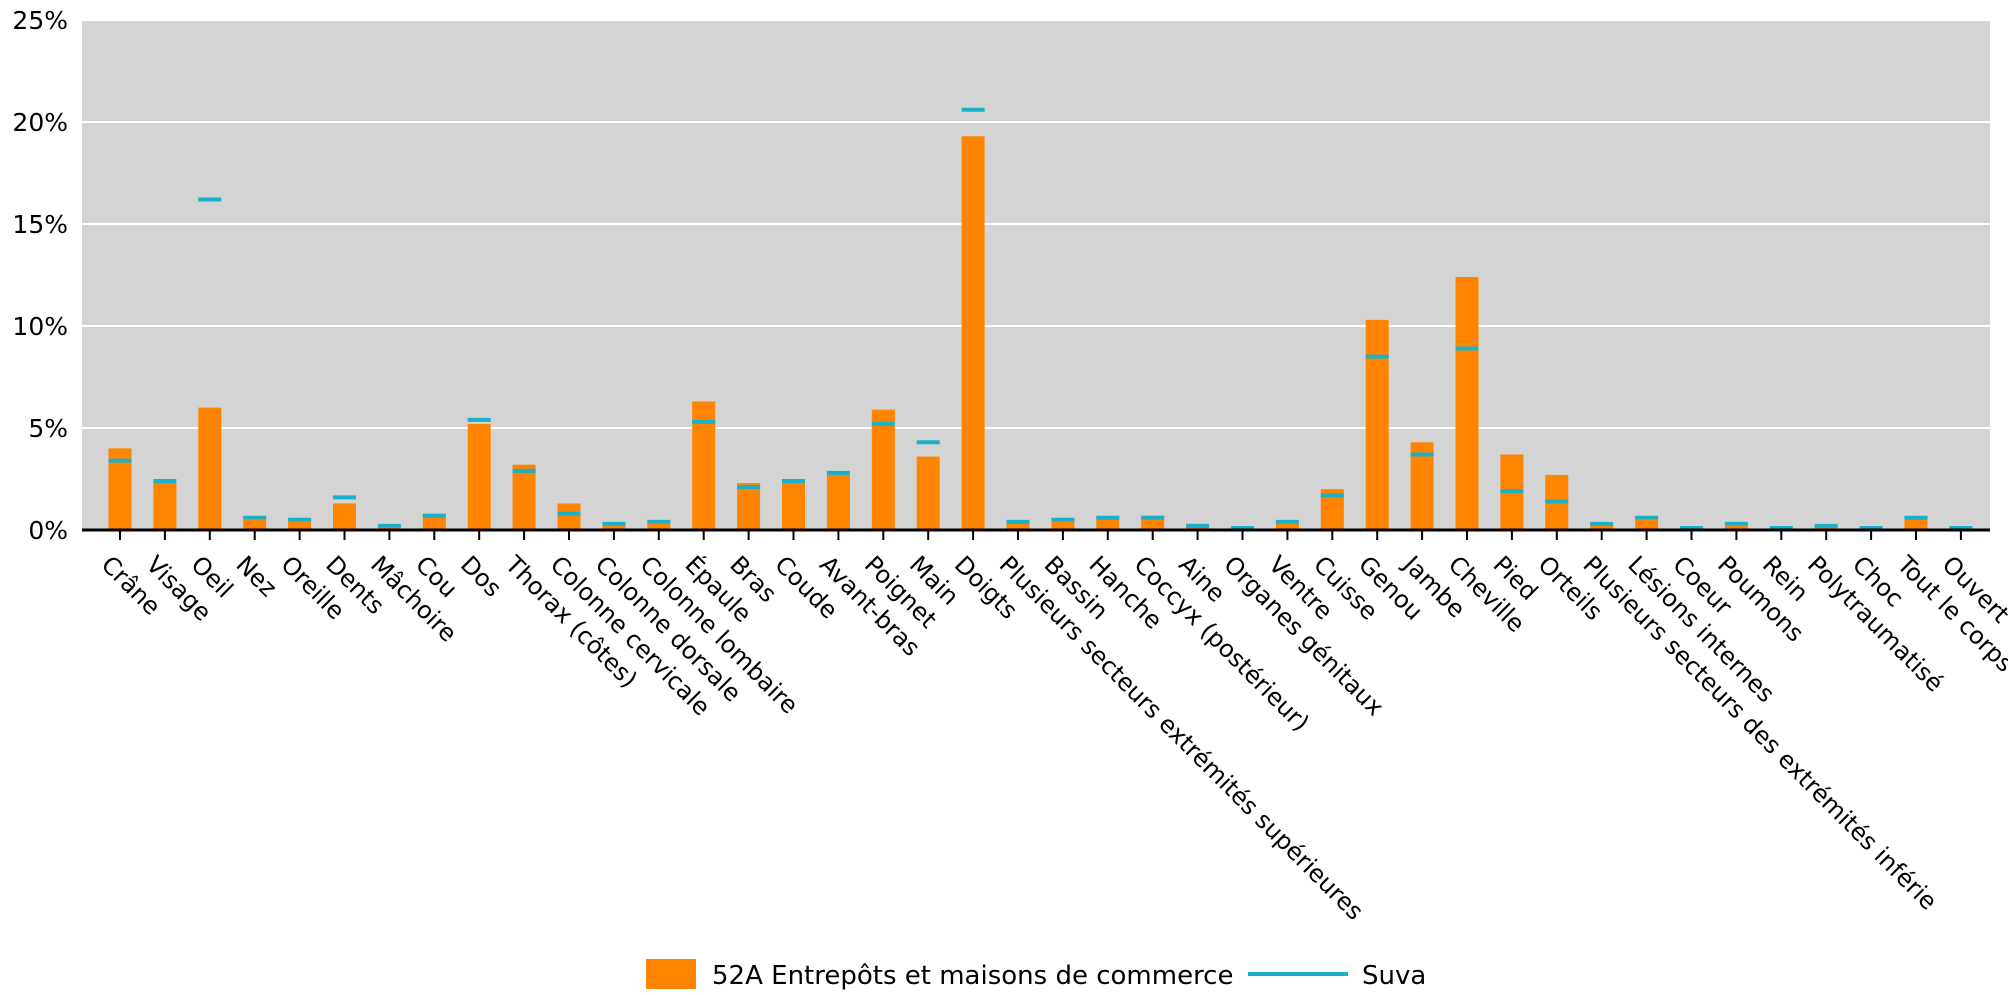 Image resolution: width=2008 pixels, height=995 pixels. I want to click on y-tick-label: 15%, so click(40, 224).